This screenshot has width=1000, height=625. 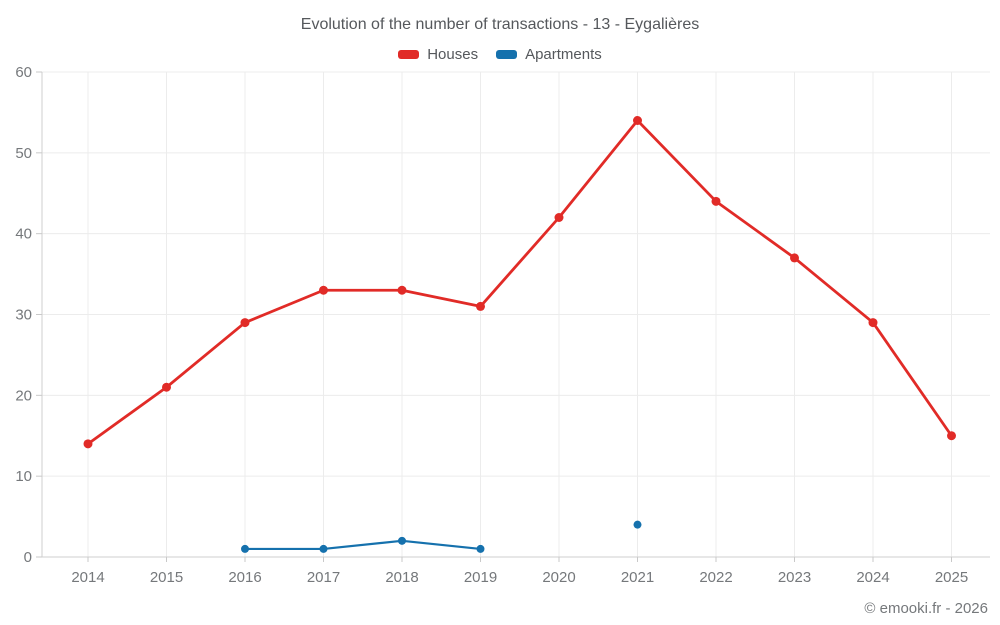 I want to click on x-tick-label: 2019, so click(x=480, y=577).